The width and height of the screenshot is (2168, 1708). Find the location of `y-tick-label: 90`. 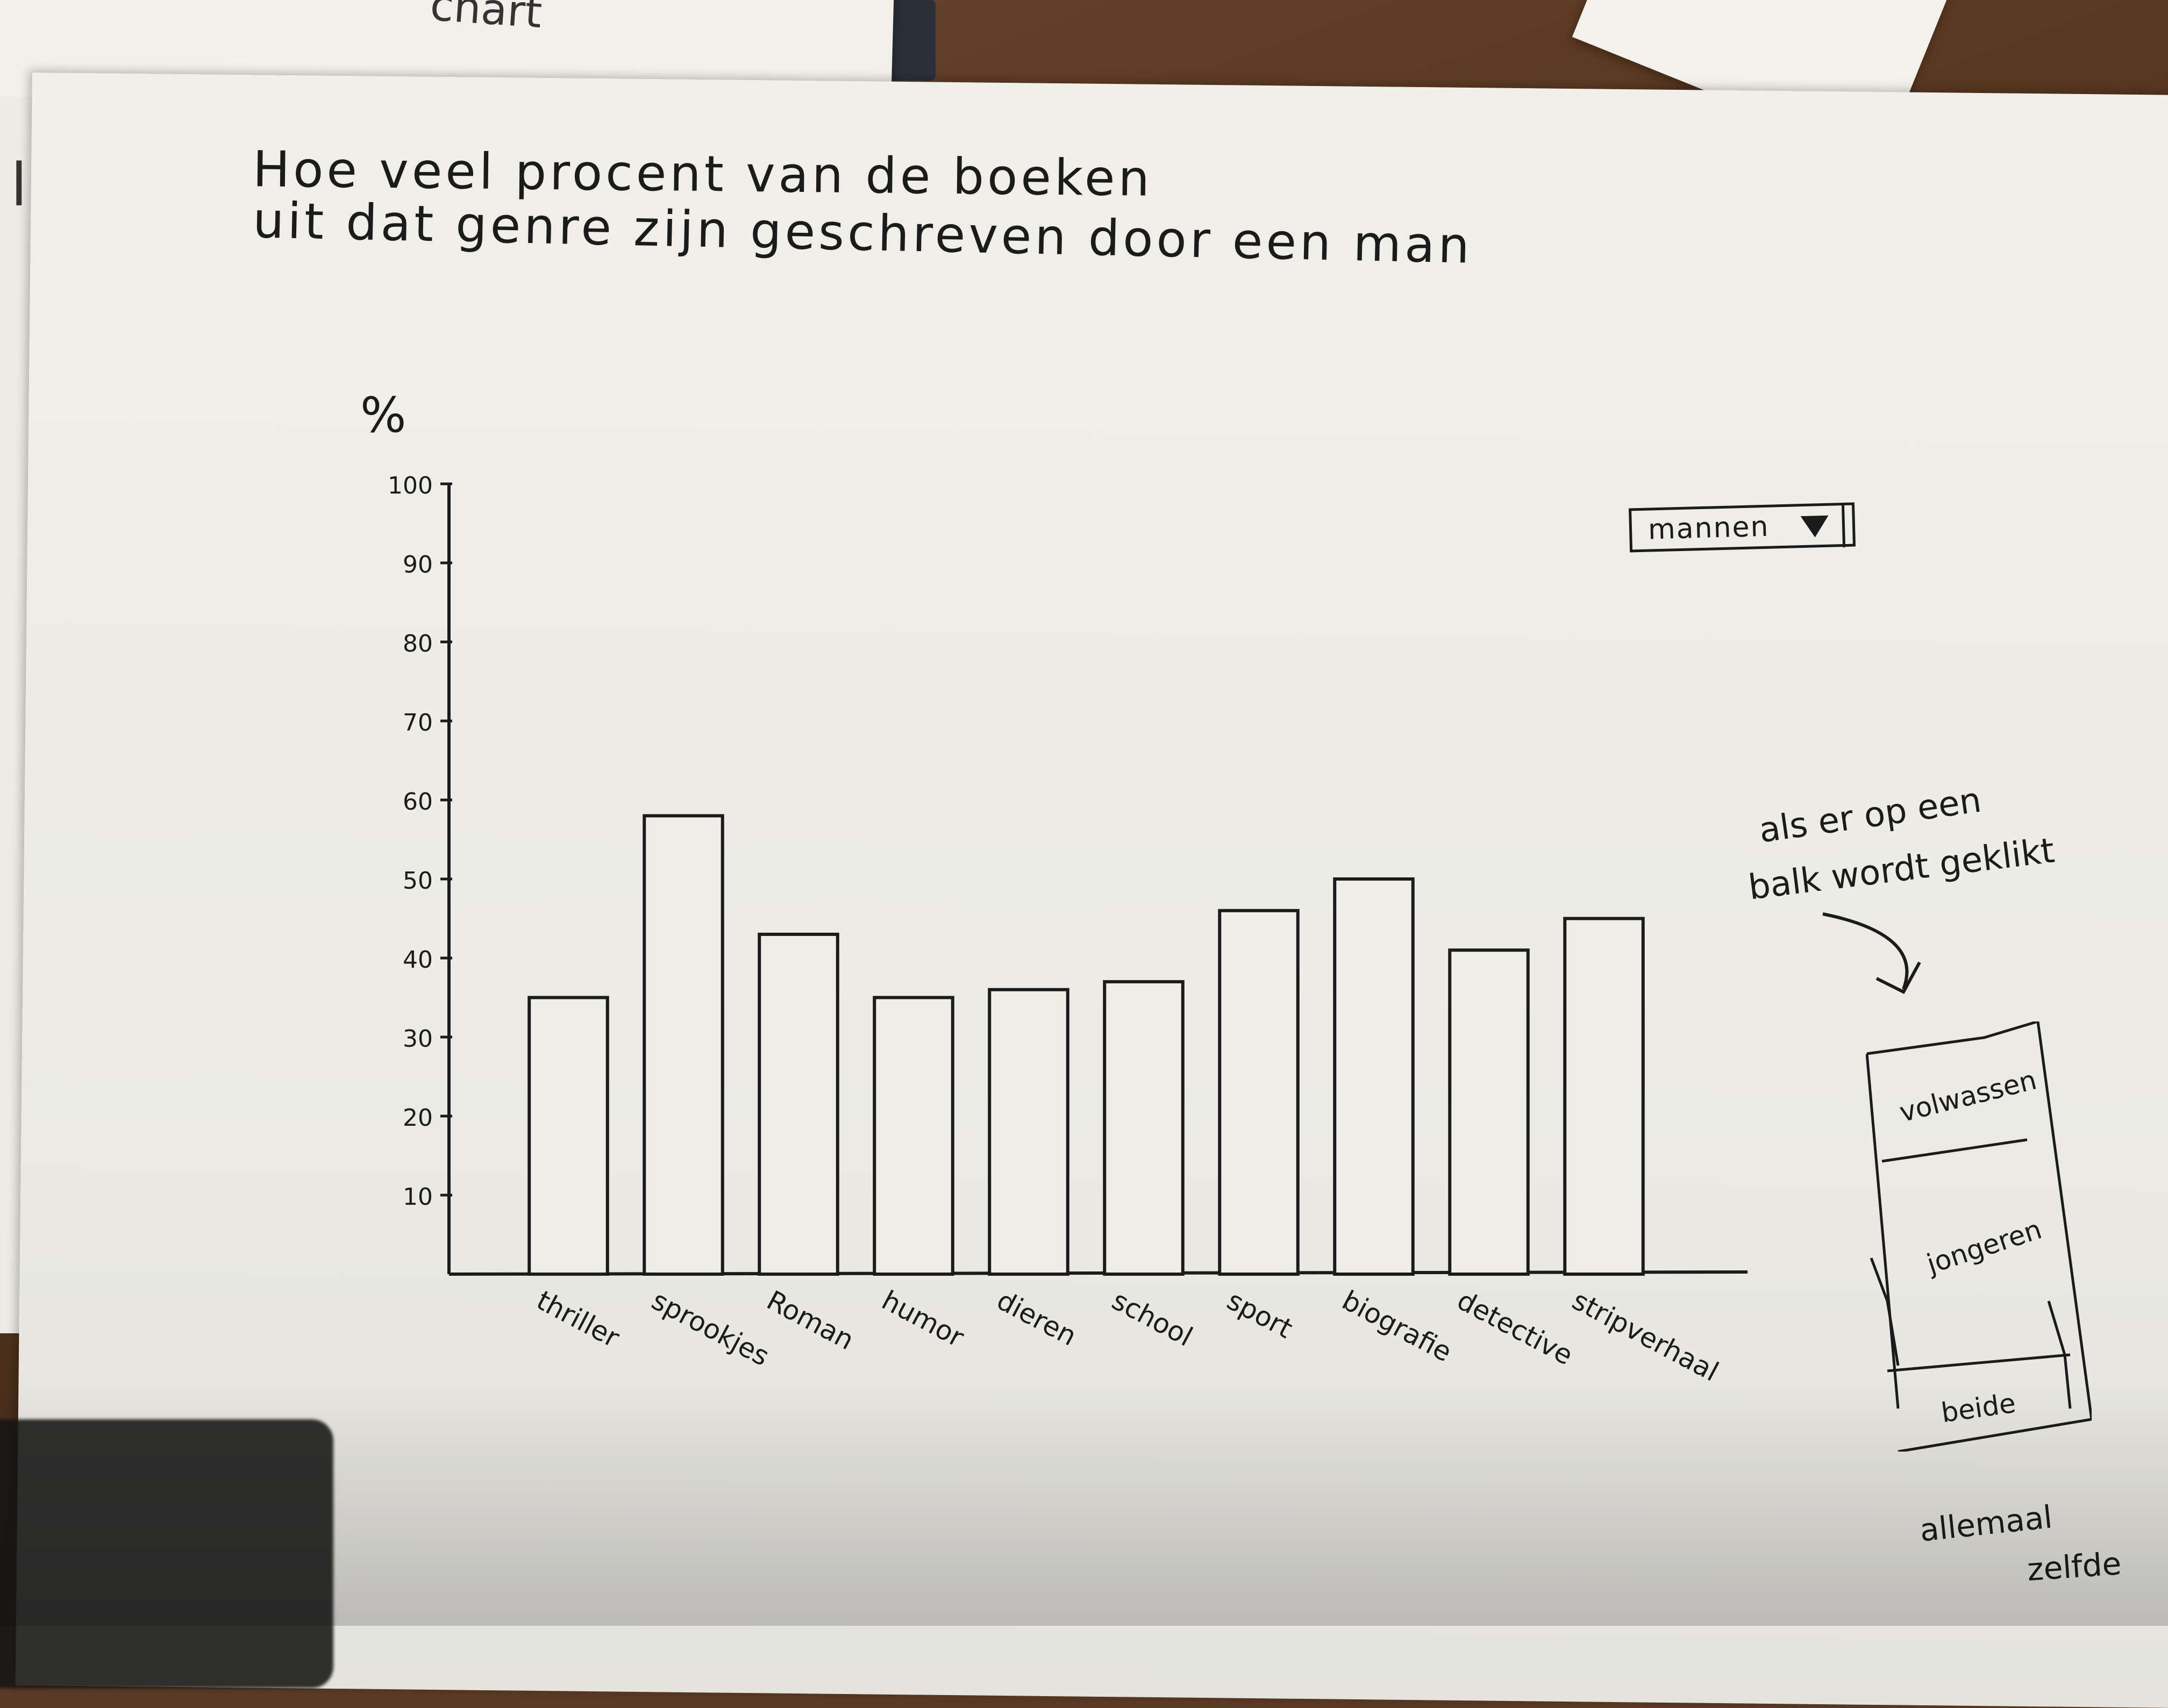

y-tick-label: 90 is located at coordinates (418, 564).